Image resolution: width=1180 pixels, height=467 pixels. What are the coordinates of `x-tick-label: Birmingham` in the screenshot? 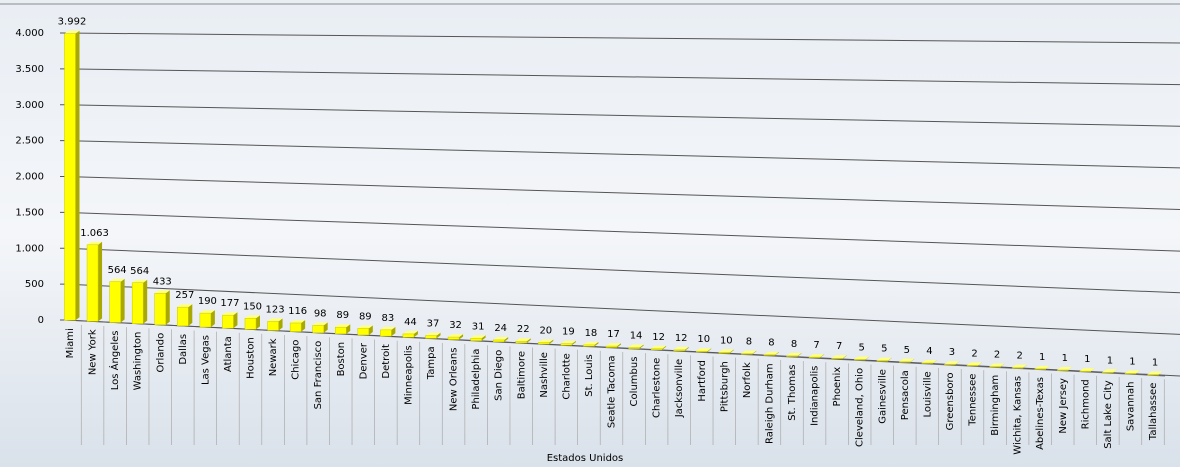 It's located at (995, 405).